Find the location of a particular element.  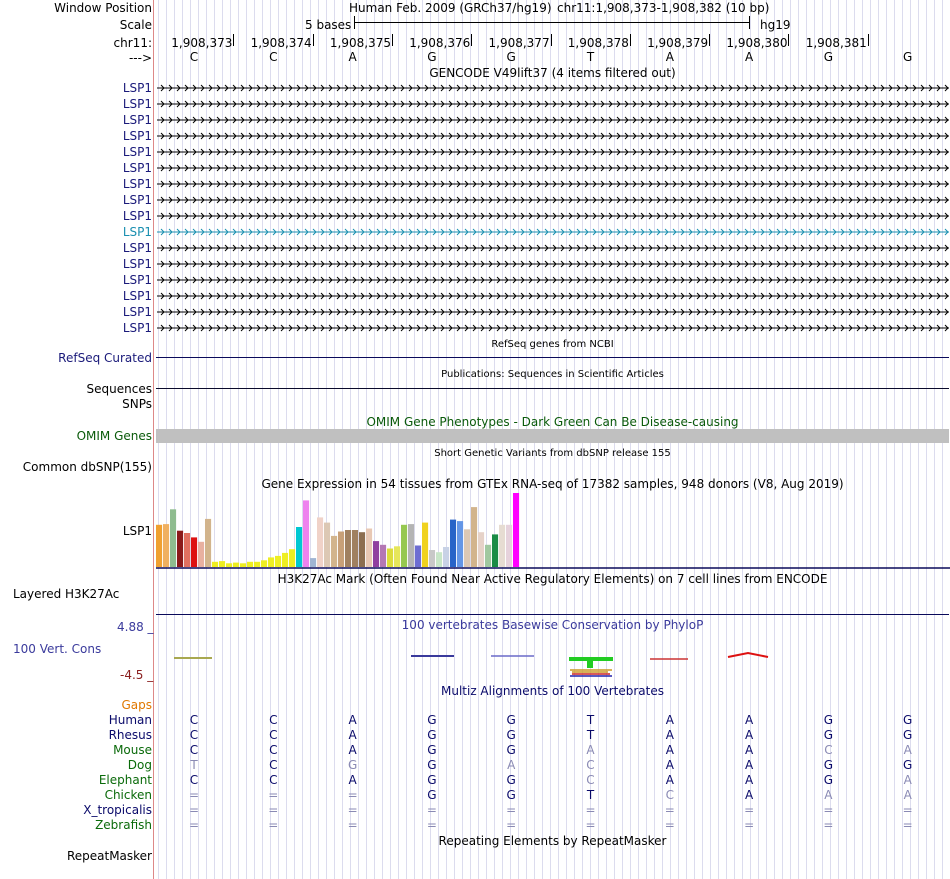

multiz-species-label: Chicken is located at coordinates (128, 795).